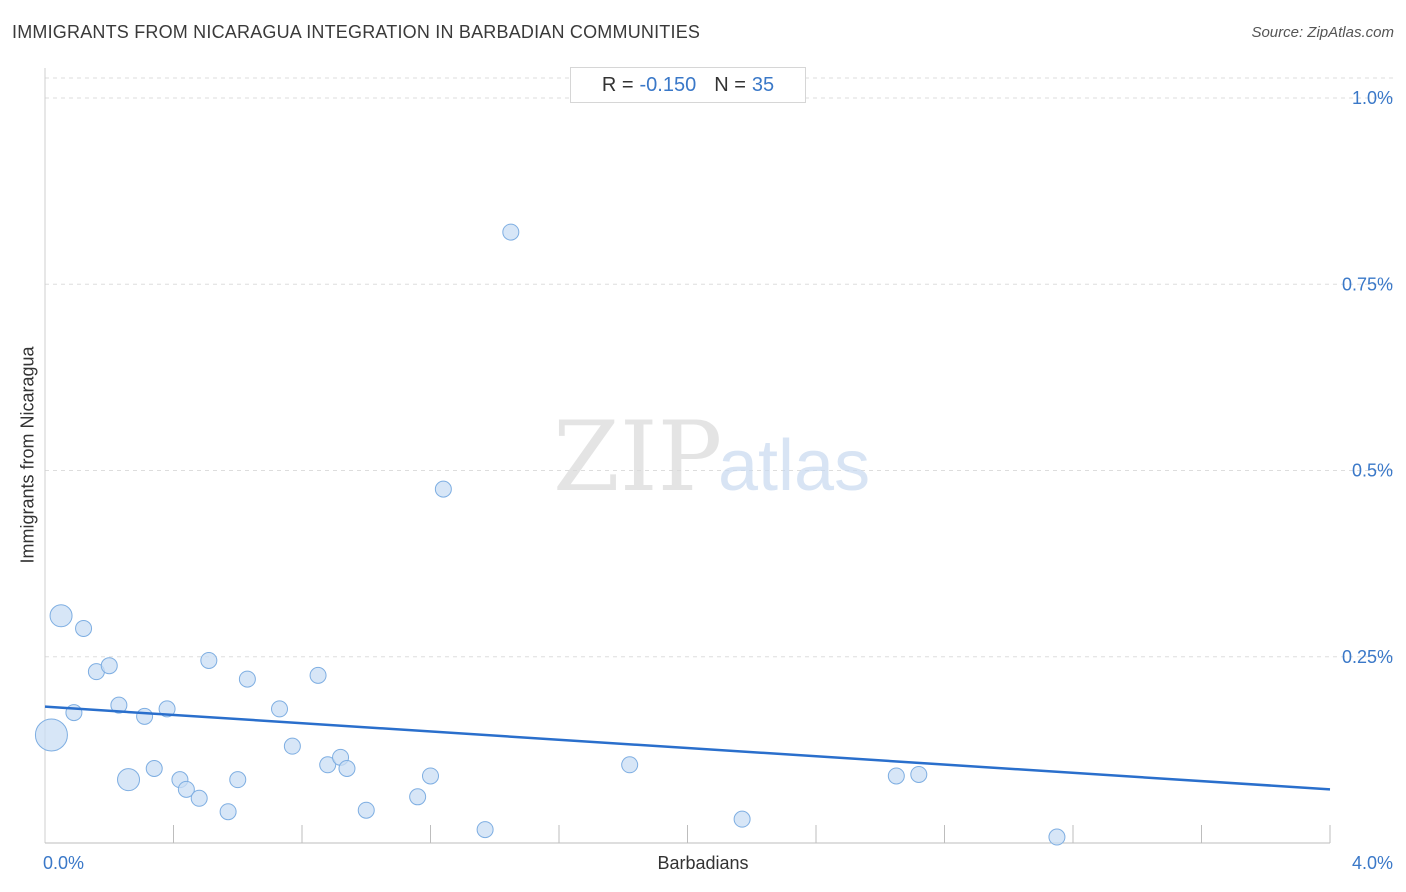 The image size is (1406, 892). I want to click on chart-source: Source: ZipAtlas.com, so click(1322, 32).